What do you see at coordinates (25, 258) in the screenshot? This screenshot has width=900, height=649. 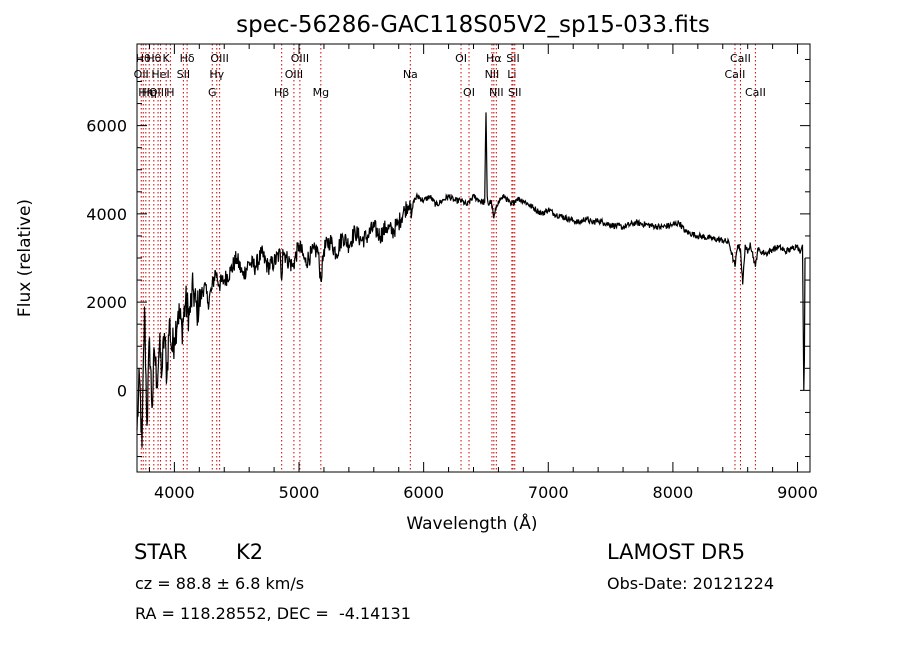 I see `y-axis-label: Flux (relative)` at bounding box center [25, 258].